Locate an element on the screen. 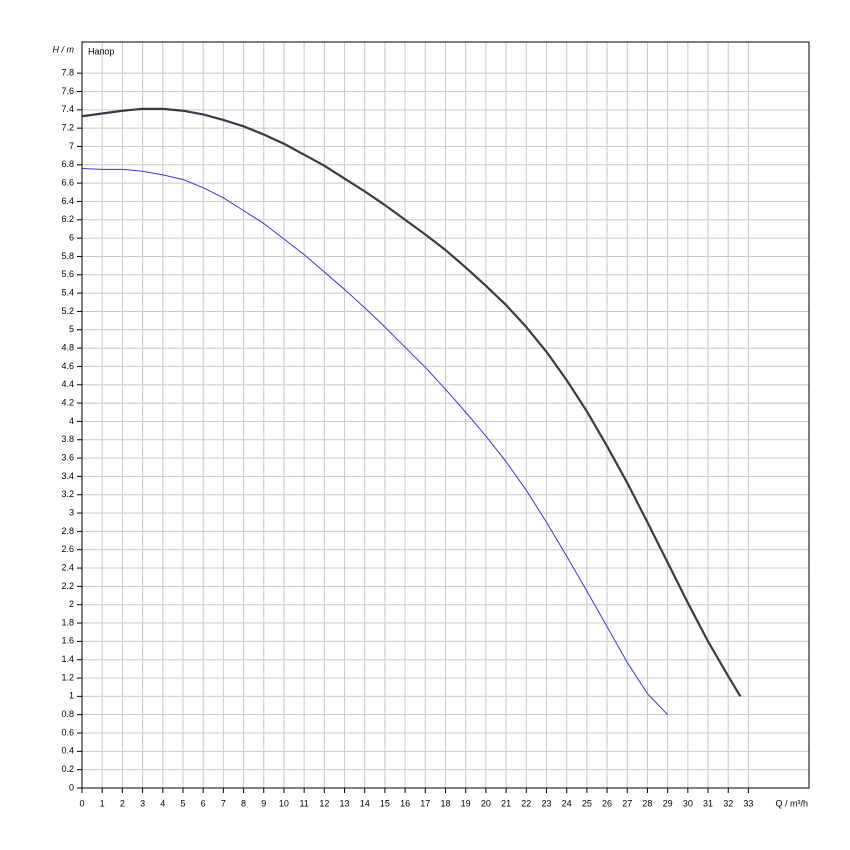 The width and height of the screenshot is (850, 850). x-tick-label: 8 is located at coordinates (243, 803).